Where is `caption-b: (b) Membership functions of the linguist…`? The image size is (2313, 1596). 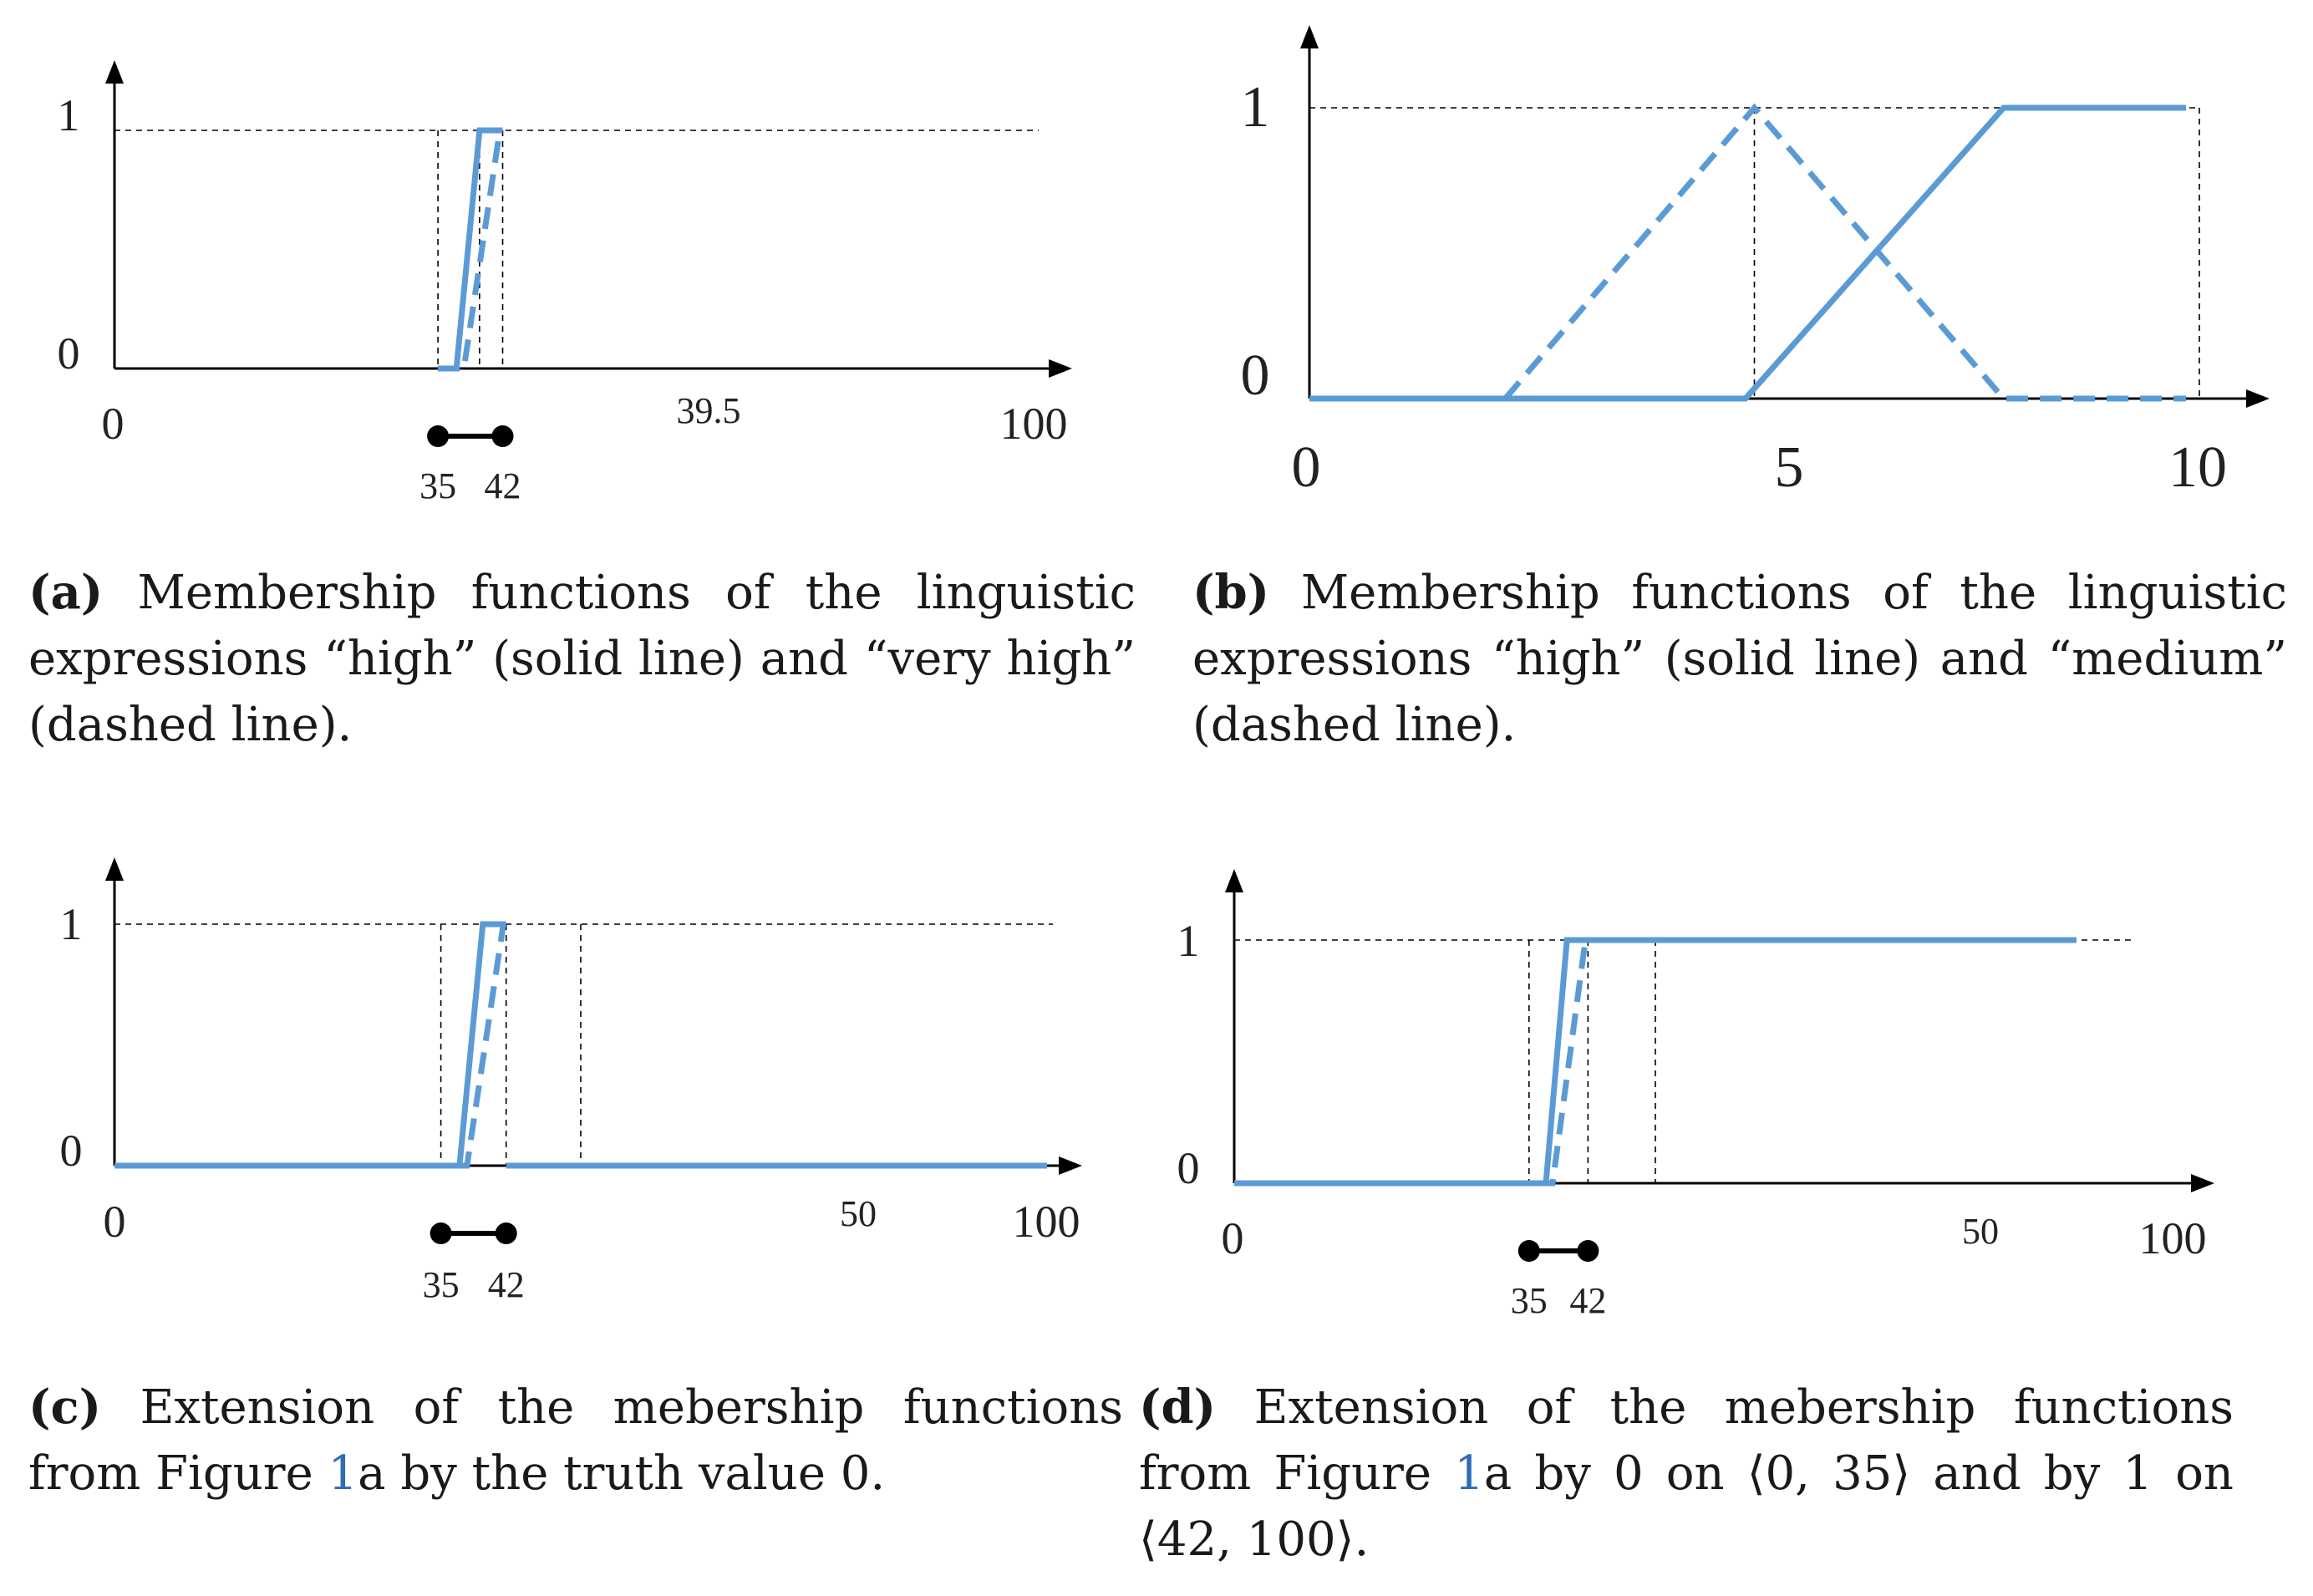 caption-b: (b) Membership functions of the linguist… is located at coordinates (1739, 659).